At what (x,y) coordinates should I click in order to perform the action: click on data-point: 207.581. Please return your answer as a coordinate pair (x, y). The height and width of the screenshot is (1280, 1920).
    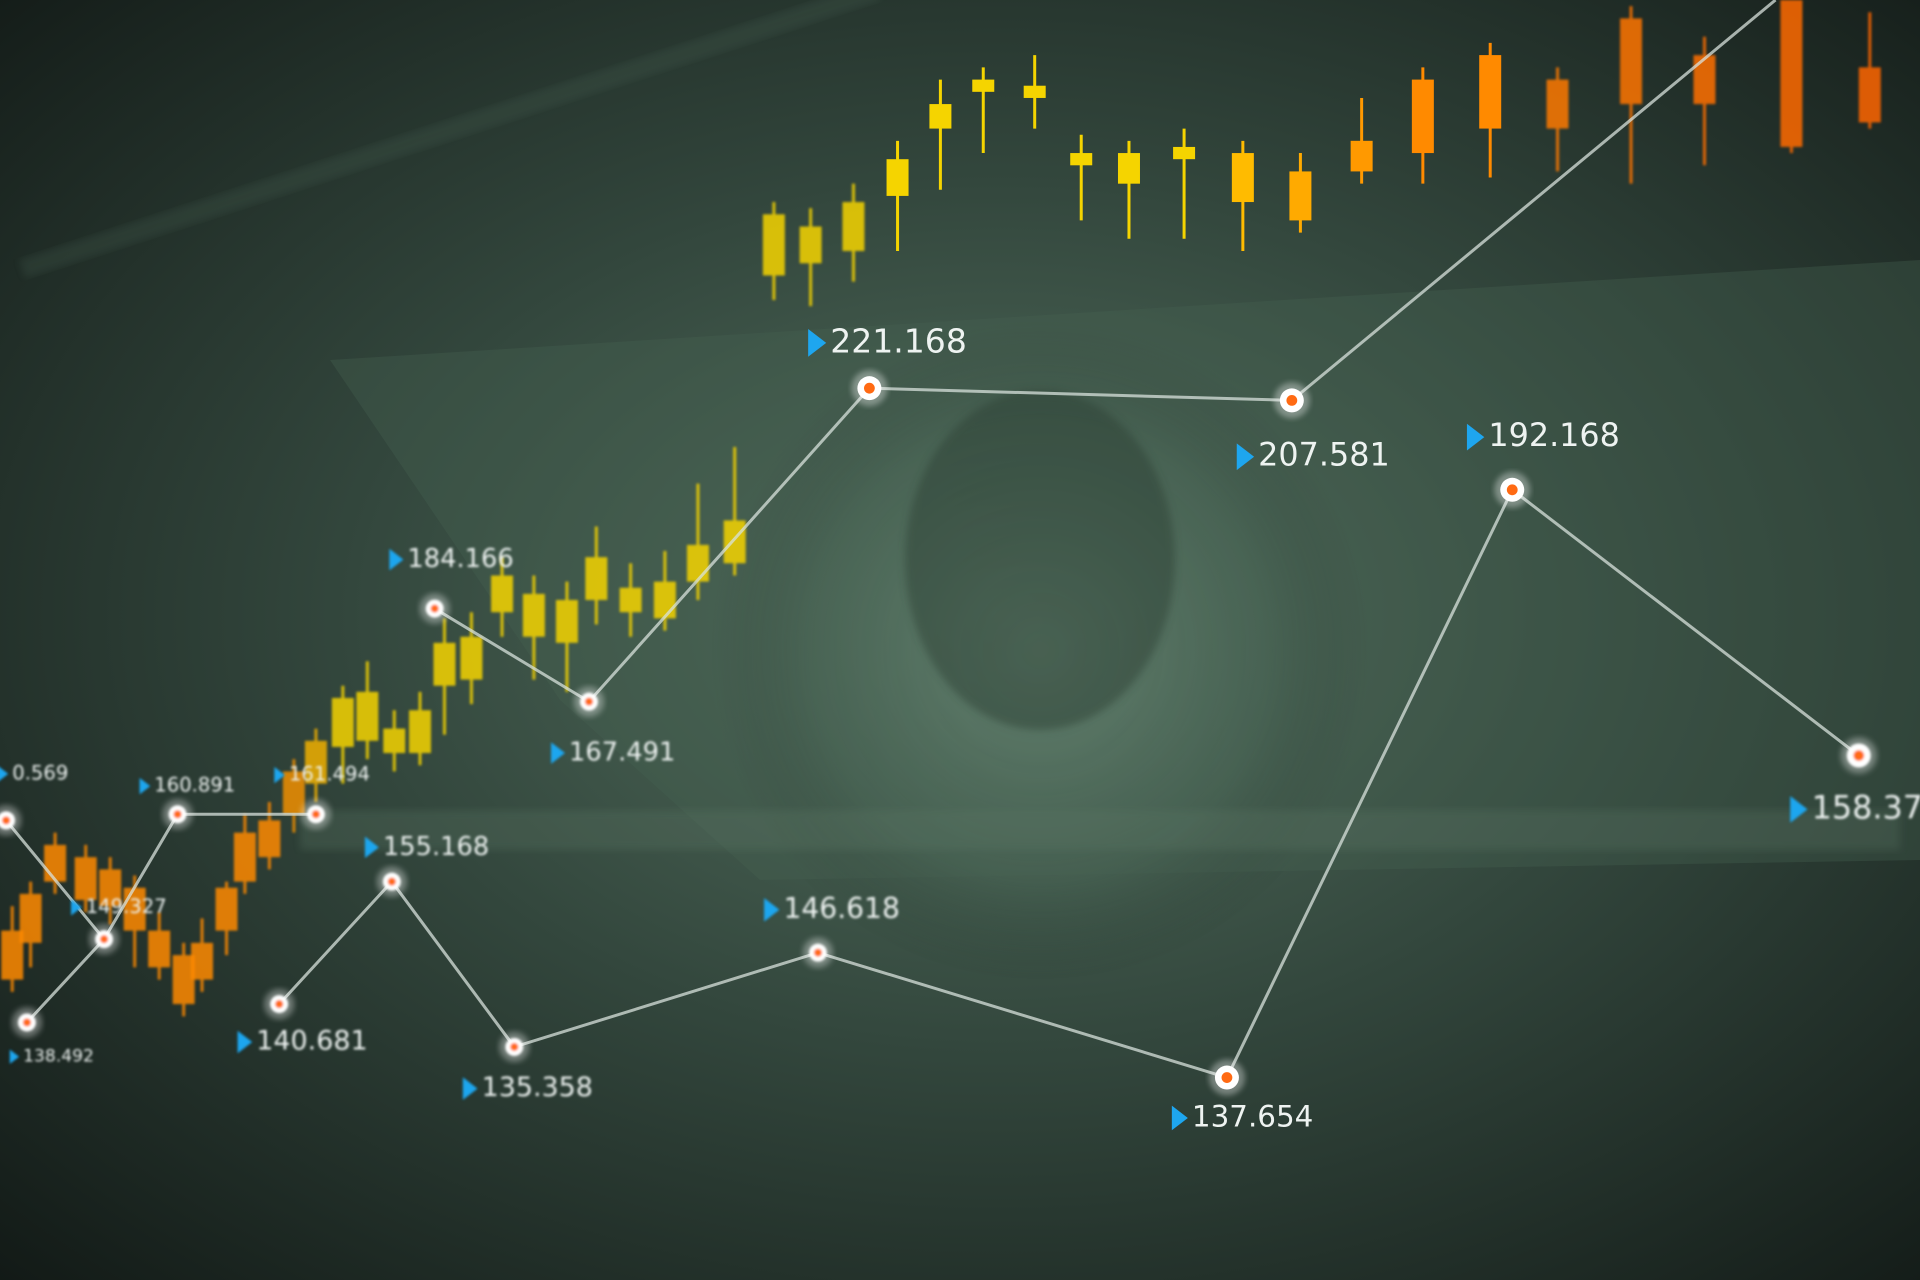
    Looking at the image, I should click on (1313, 428).